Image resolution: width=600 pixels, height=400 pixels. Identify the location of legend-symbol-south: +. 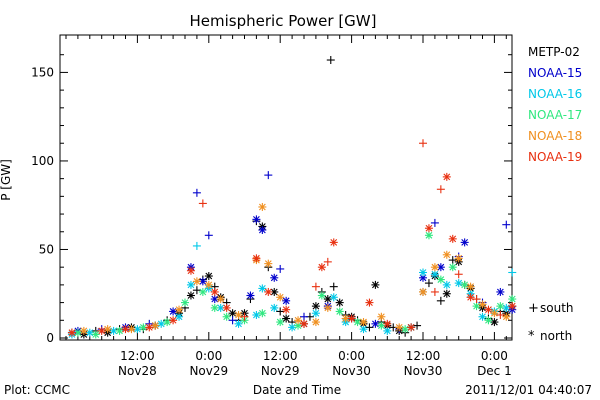
(533, 308).